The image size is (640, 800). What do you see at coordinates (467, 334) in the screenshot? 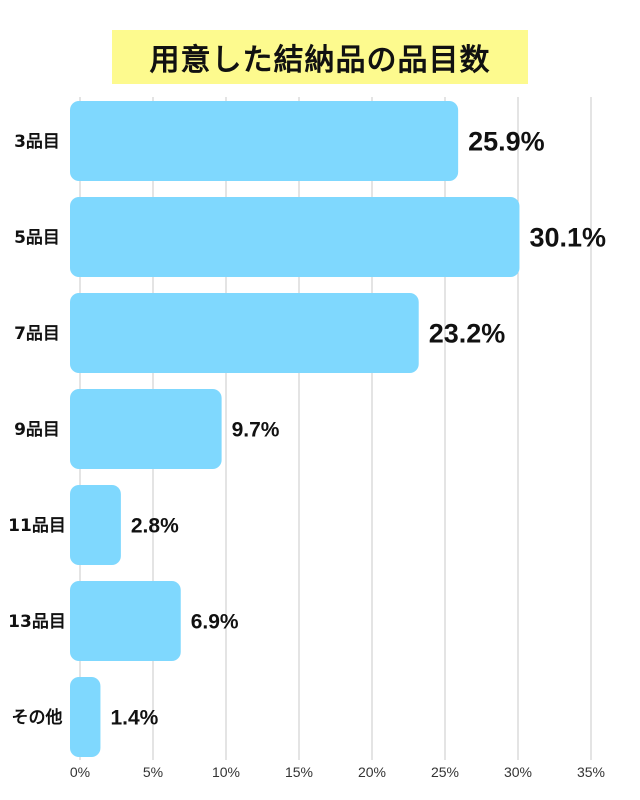
I see `value-label: 23.2%` at bounding box center [467, 334].